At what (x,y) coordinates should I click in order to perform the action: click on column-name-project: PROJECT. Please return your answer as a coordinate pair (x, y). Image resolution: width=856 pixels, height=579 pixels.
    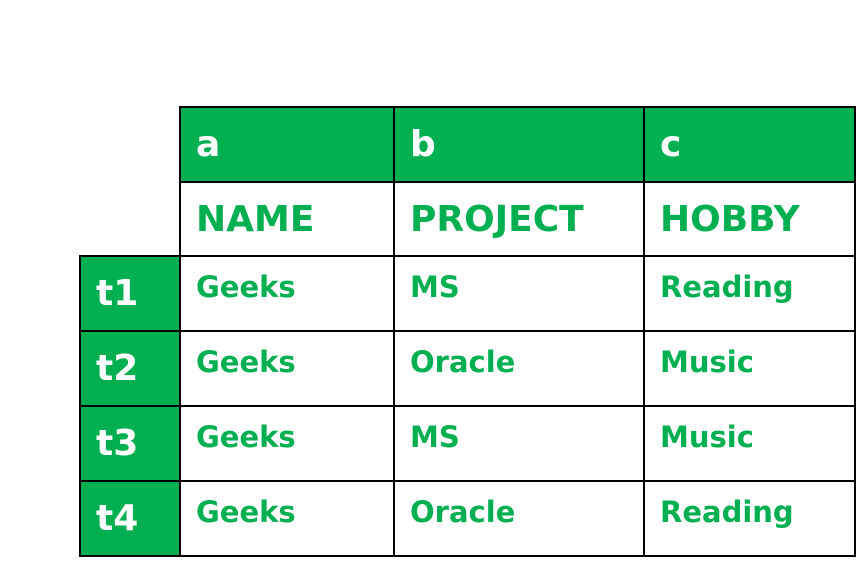
    Looking at the image, I should click on (519, 219).